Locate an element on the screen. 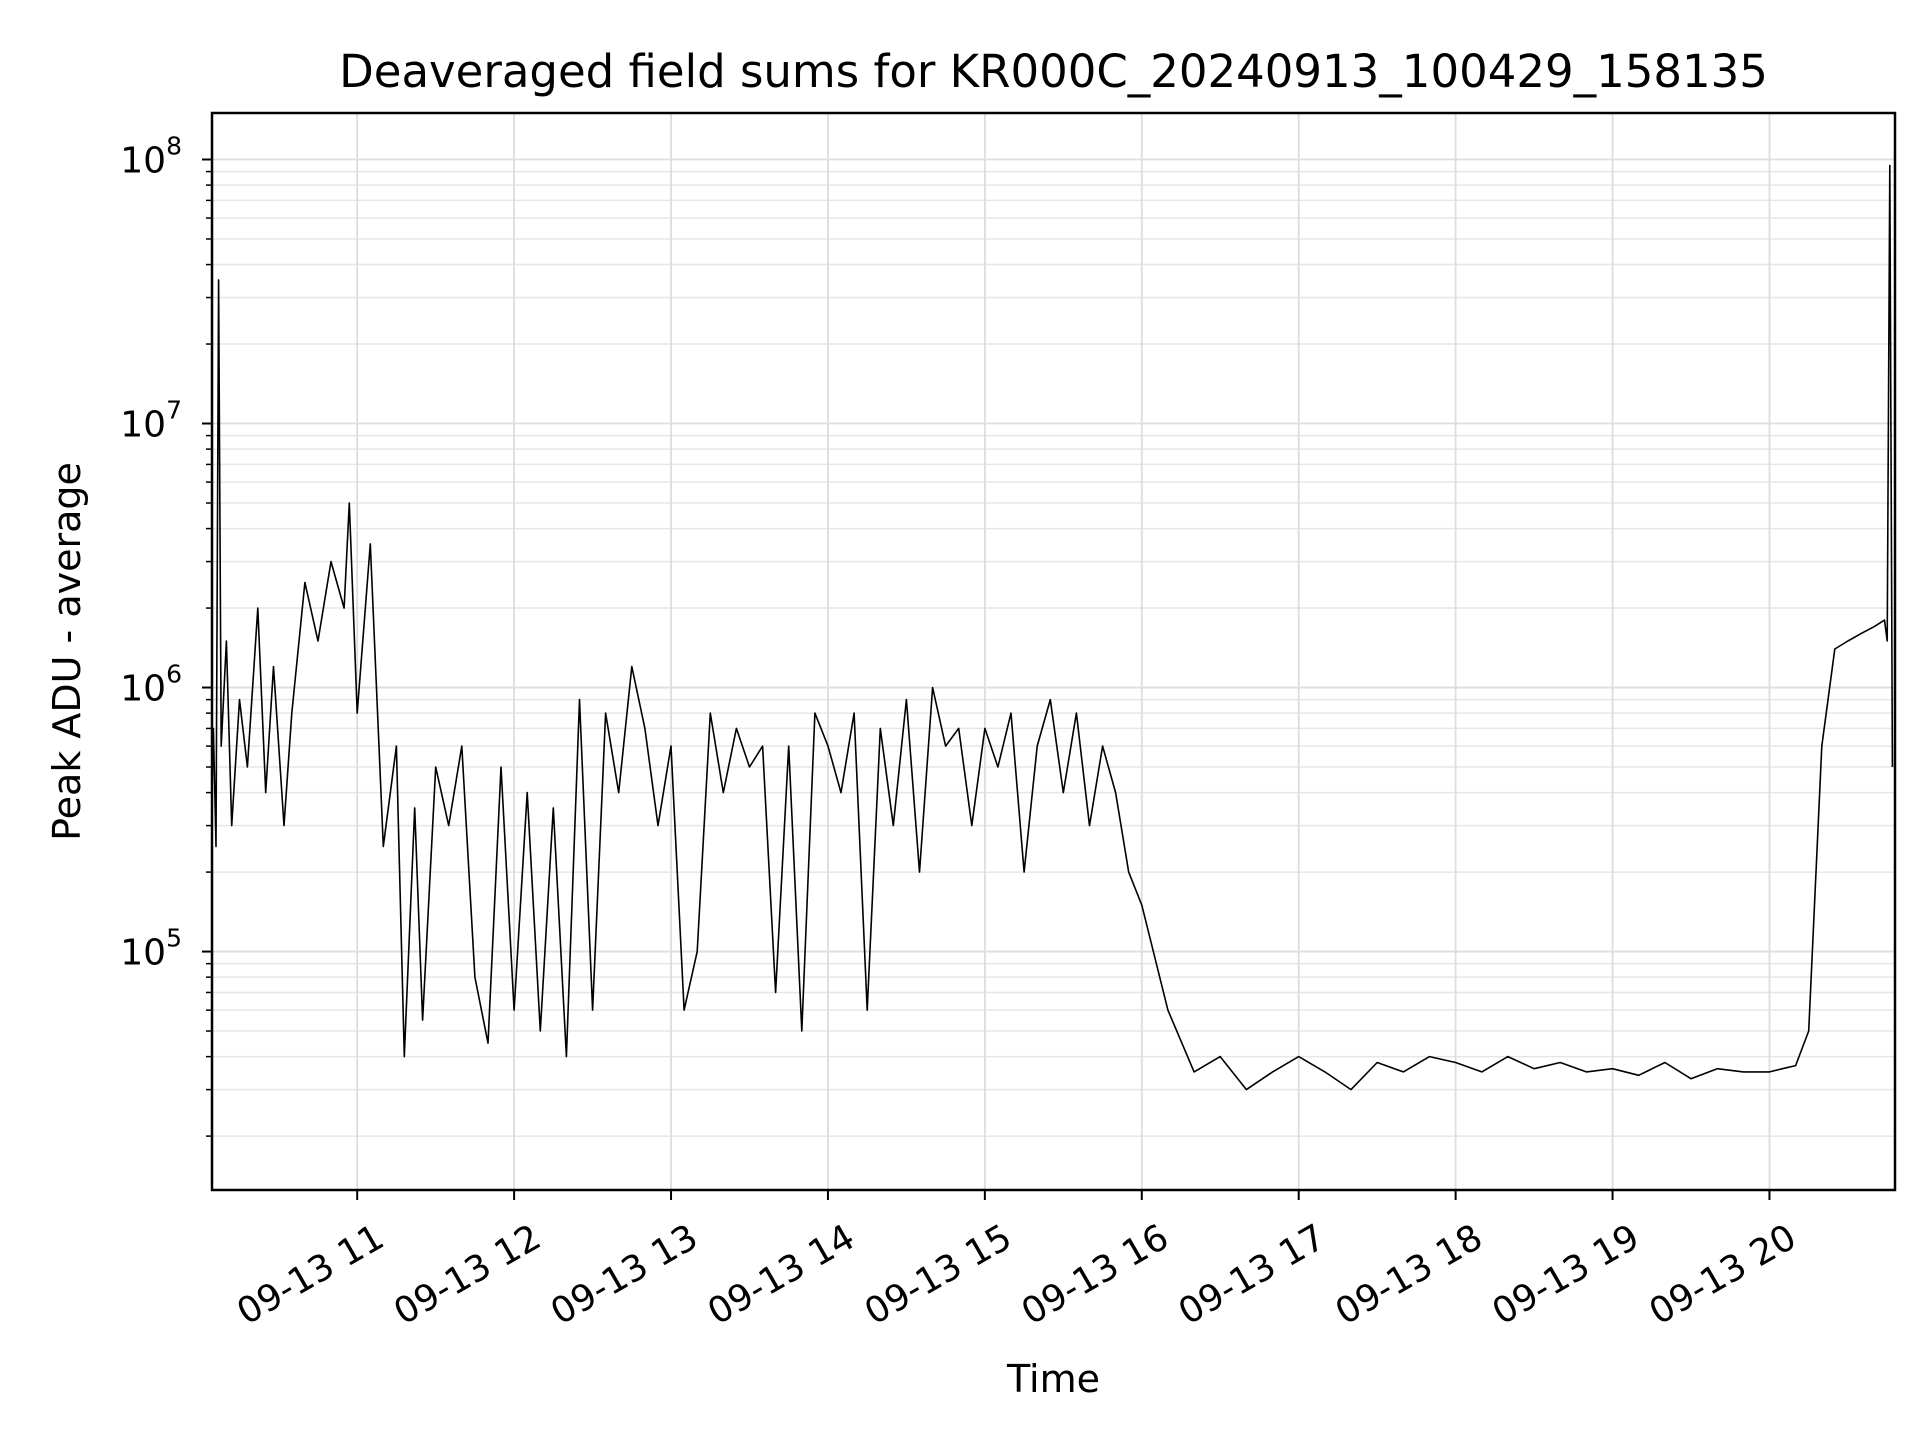 The image size is (1920, 1440). x-tick-label: 09-13 11 is located at coordinates (310, 1275).